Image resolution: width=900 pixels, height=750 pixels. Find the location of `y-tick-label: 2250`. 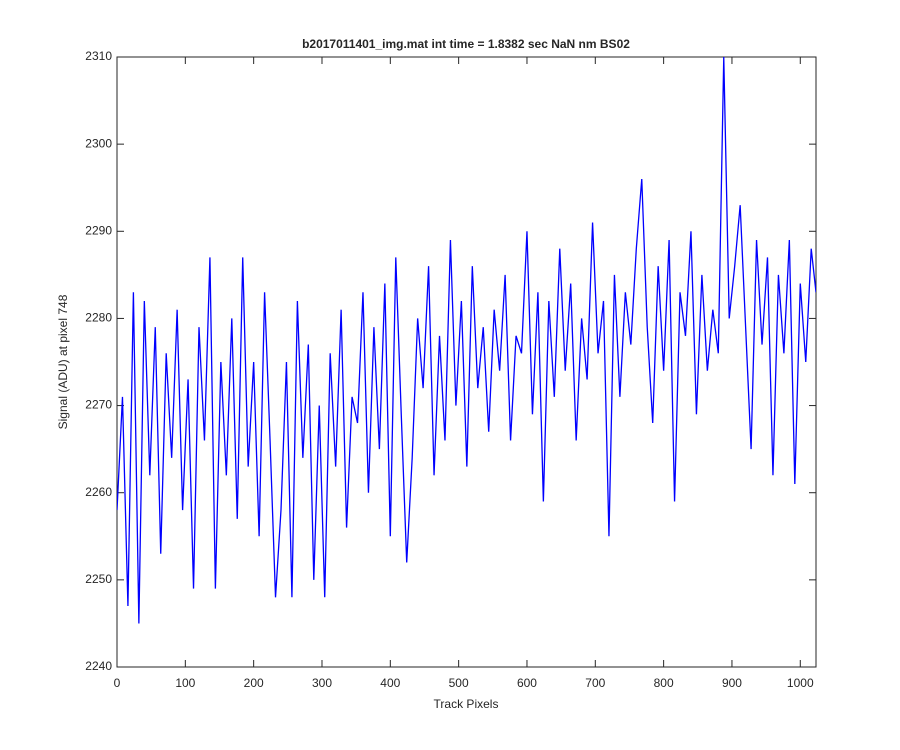

y-tick-label: 2250 is located at coordinates (98, 579).